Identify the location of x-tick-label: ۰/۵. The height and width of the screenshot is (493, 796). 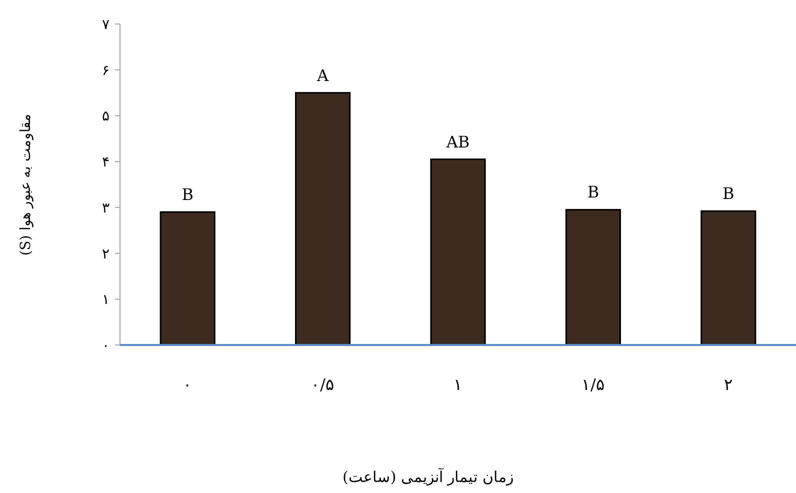
(322, 384).